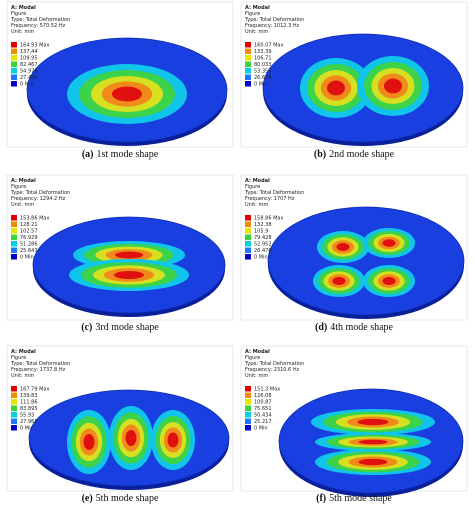 The image size is (474, 505). What do you see at coordinates (87, 498) in the screenshot?
I see `caption-label: (e)` at bounding box center [87, 498].